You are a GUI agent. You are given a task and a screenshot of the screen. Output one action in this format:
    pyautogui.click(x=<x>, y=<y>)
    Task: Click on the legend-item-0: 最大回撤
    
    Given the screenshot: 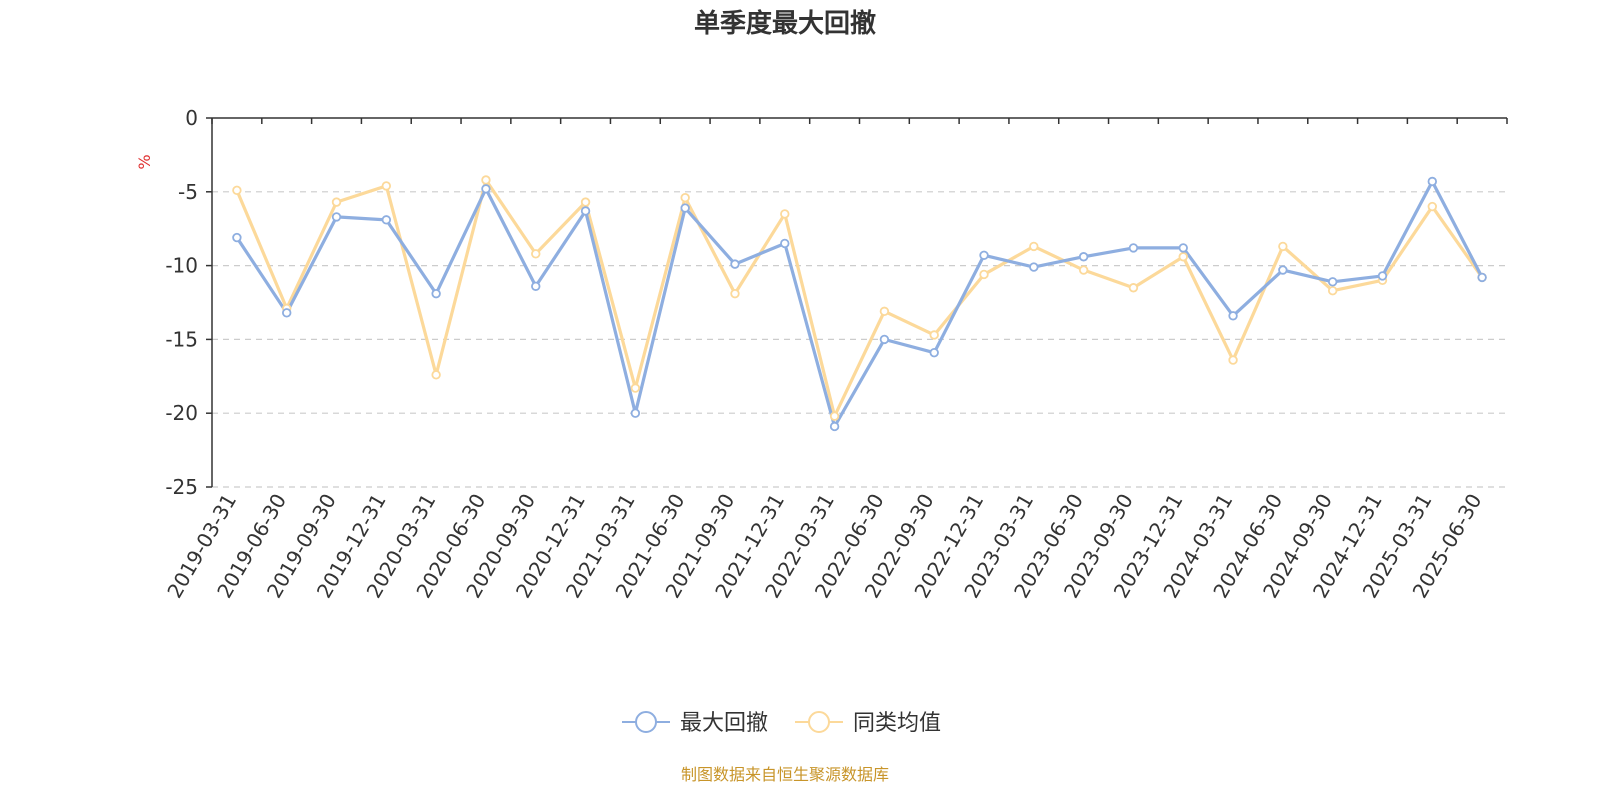 What is the action you would take?
    pyautogui.click(x=695, y=723)
    